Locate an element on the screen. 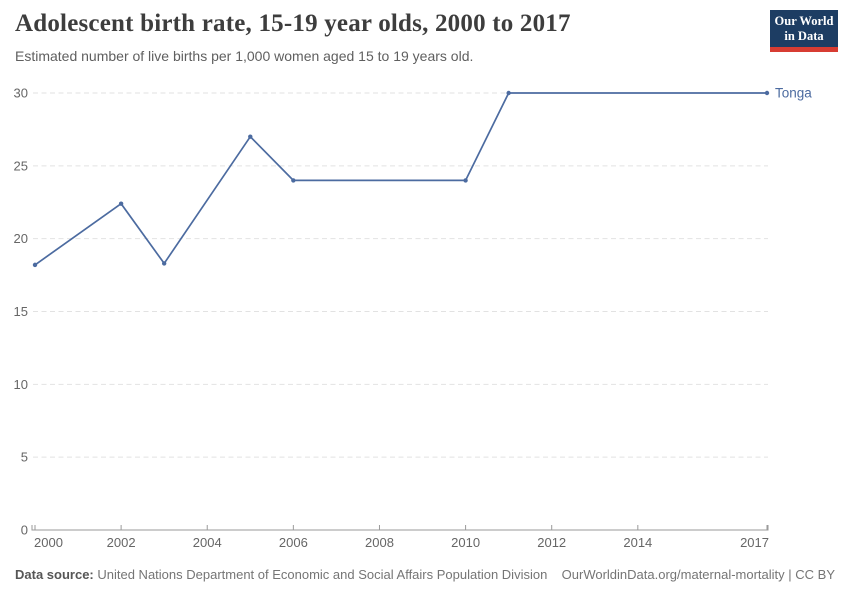 This screenshot has height=600, width=850. y-tick-label: 10 is located at coordinates (21, 384).